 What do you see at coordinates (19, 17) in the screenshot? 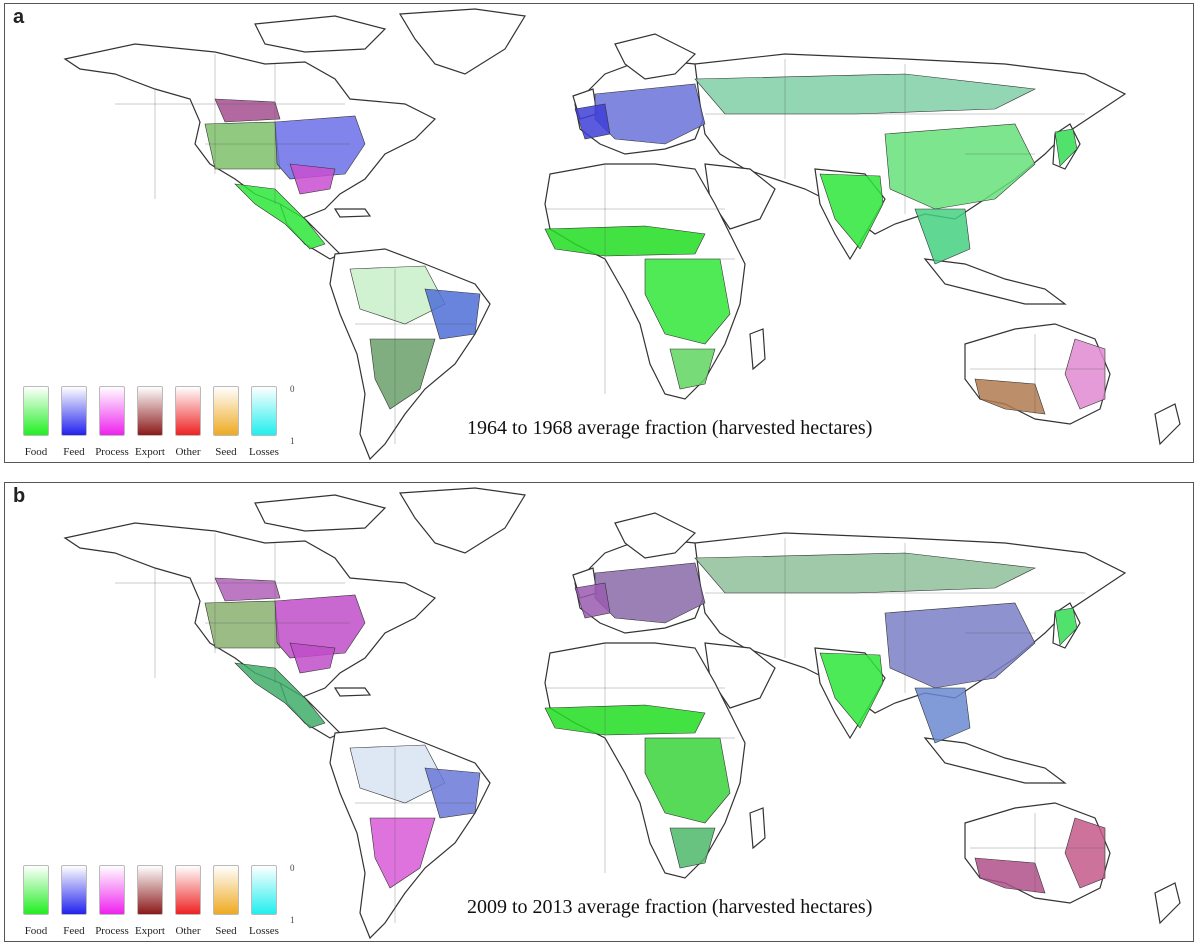
I see `panel-label-a: a` at bounding box center [19, 17].